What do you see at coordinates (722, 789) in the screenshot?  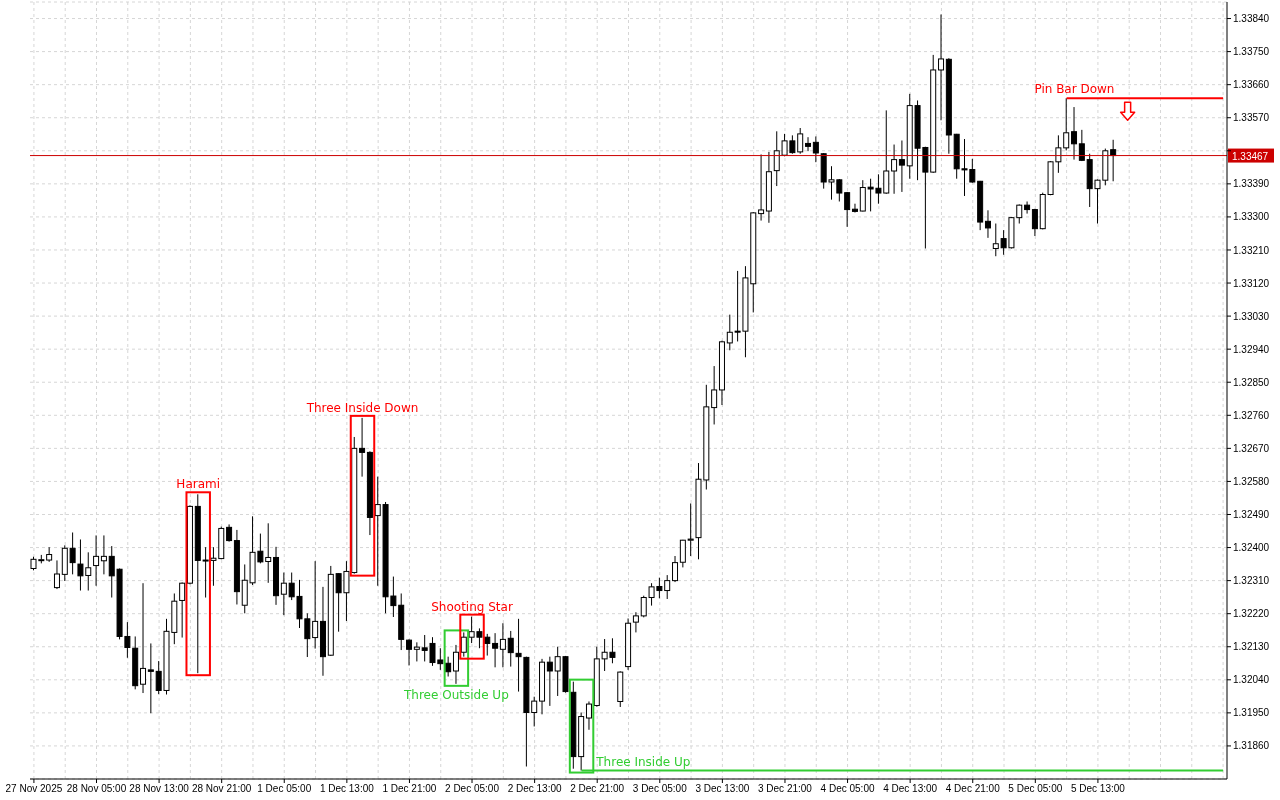 I see `x-tick-label: 3 Dec 13:00` at bounding box center [722, 789].